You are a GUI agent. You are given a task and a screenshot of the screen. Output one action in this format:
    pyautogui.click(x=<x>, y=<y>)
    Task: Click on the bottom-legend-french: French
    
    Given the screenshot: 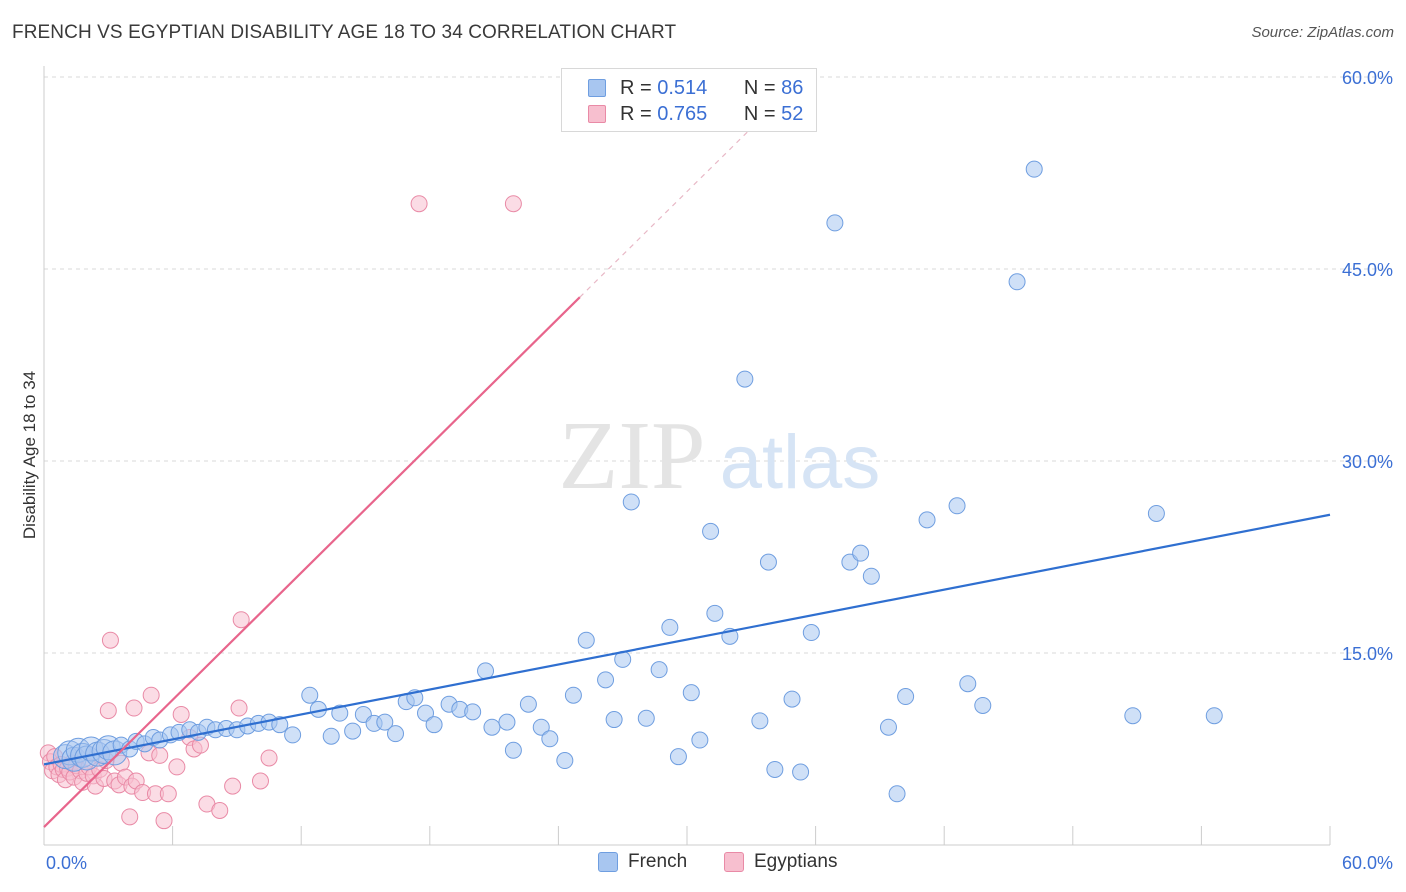 What is the action you would take?
    pyautogui.click(x=642, y=862)
    